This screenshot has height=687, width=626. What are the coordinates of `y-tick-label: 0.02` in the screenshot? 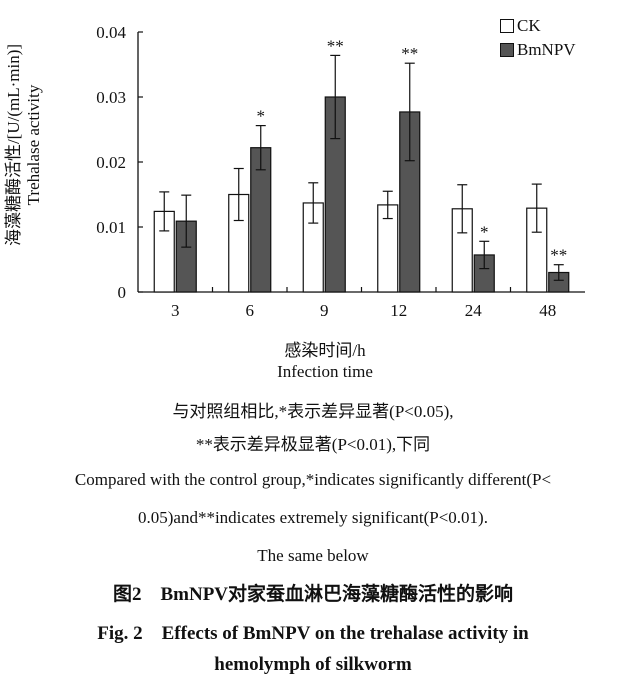 It's located at (111, 162).